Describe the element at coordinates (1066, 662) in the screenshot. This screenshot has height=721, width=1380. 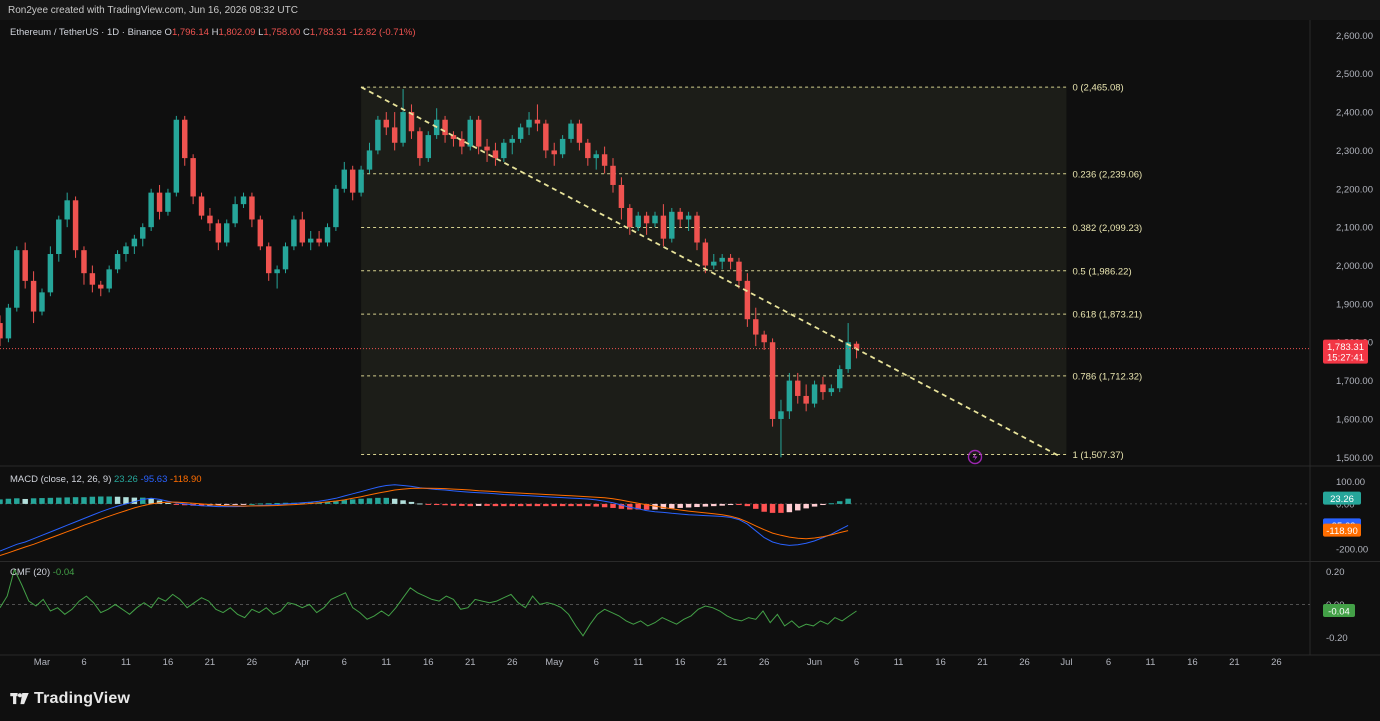
I see `time-tick-label: Jul` at that location.